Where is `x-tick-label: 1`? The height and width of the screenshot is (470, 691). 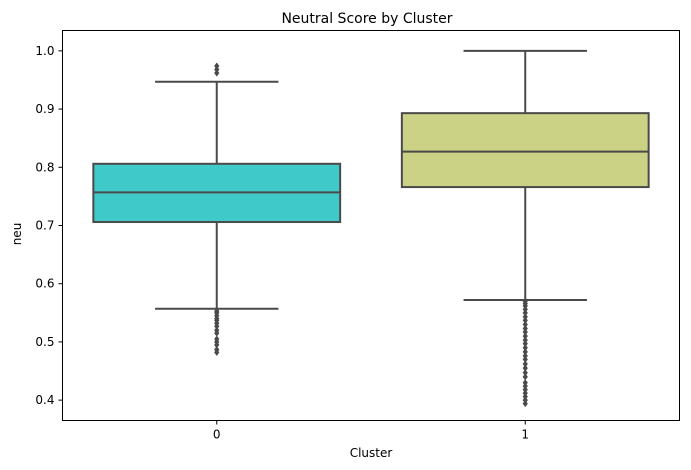 x-tick-label: 1 is located at coordinates (525, 435).